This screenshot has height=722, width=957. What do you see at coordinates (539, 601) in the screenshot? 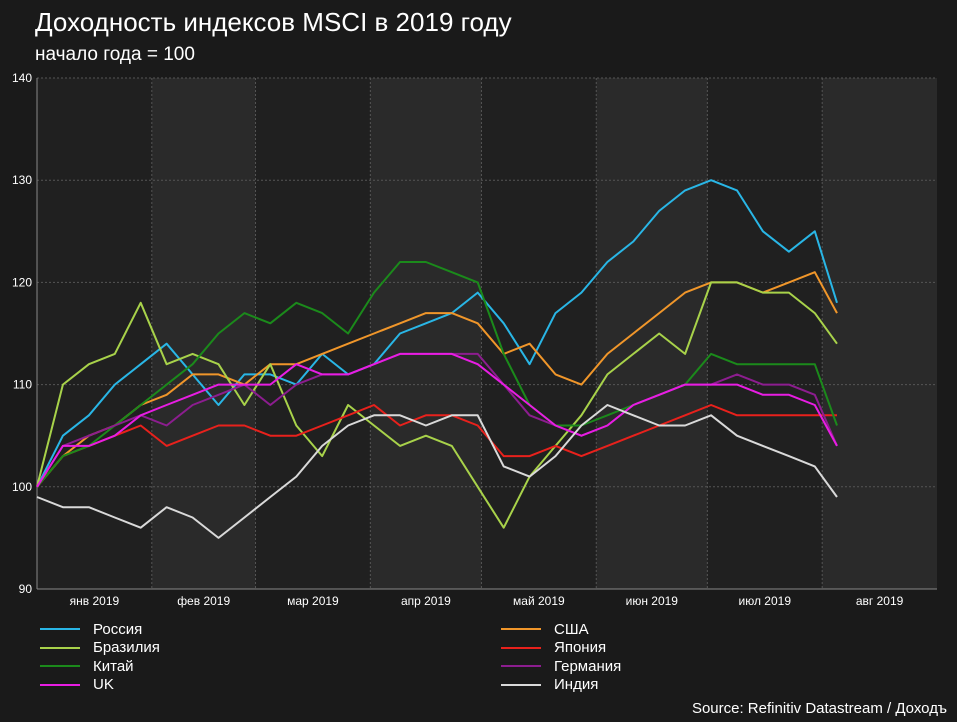
I see `x-tick-label: май 2019` at bounding box center [539, 601].